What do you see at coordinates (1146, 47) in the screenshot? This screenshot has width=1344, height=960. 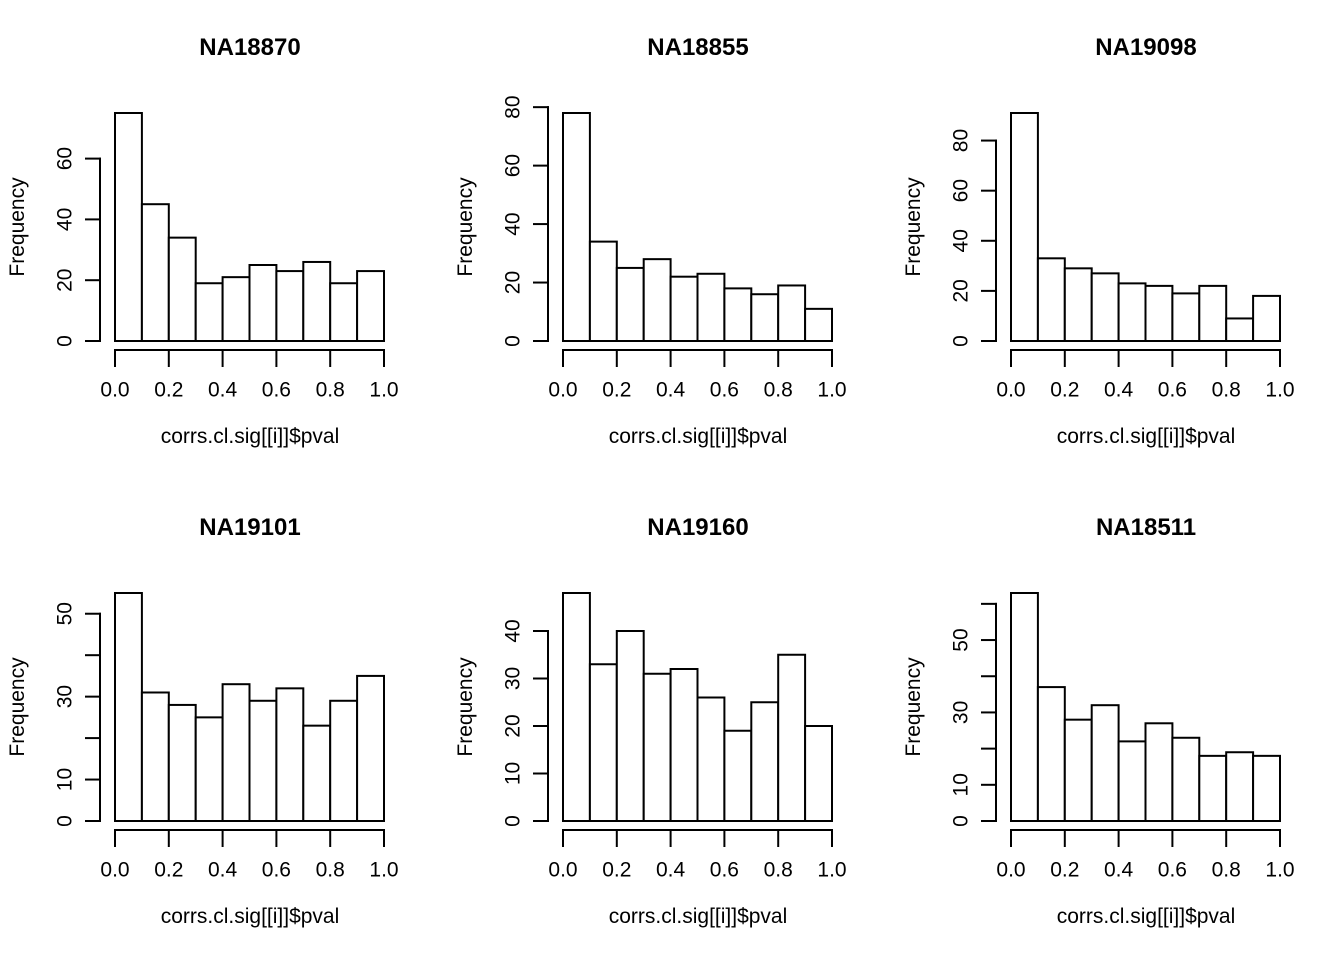 I see `chart-title: NA19098` at bounding box center [1146, 47].